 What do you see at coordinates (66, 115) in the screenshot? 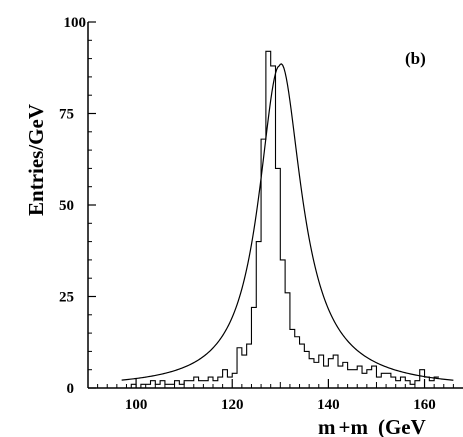
I see `y-tick-label: 75` at bounding box center [66, 115].